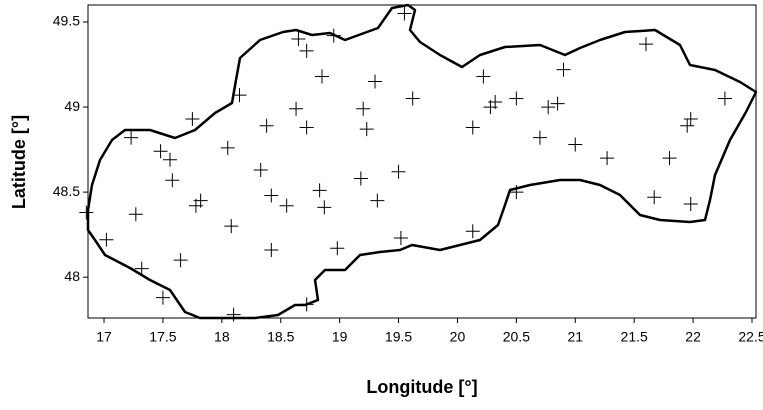 This screenshot has width=763, height=410. I want to click on x-axis-label: Longitude [°], so click(421, 387).